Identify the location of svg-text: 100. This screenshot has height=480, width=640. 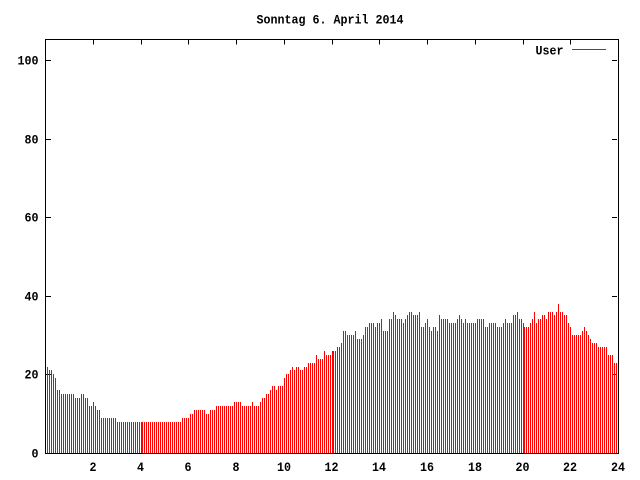
(28, 61).